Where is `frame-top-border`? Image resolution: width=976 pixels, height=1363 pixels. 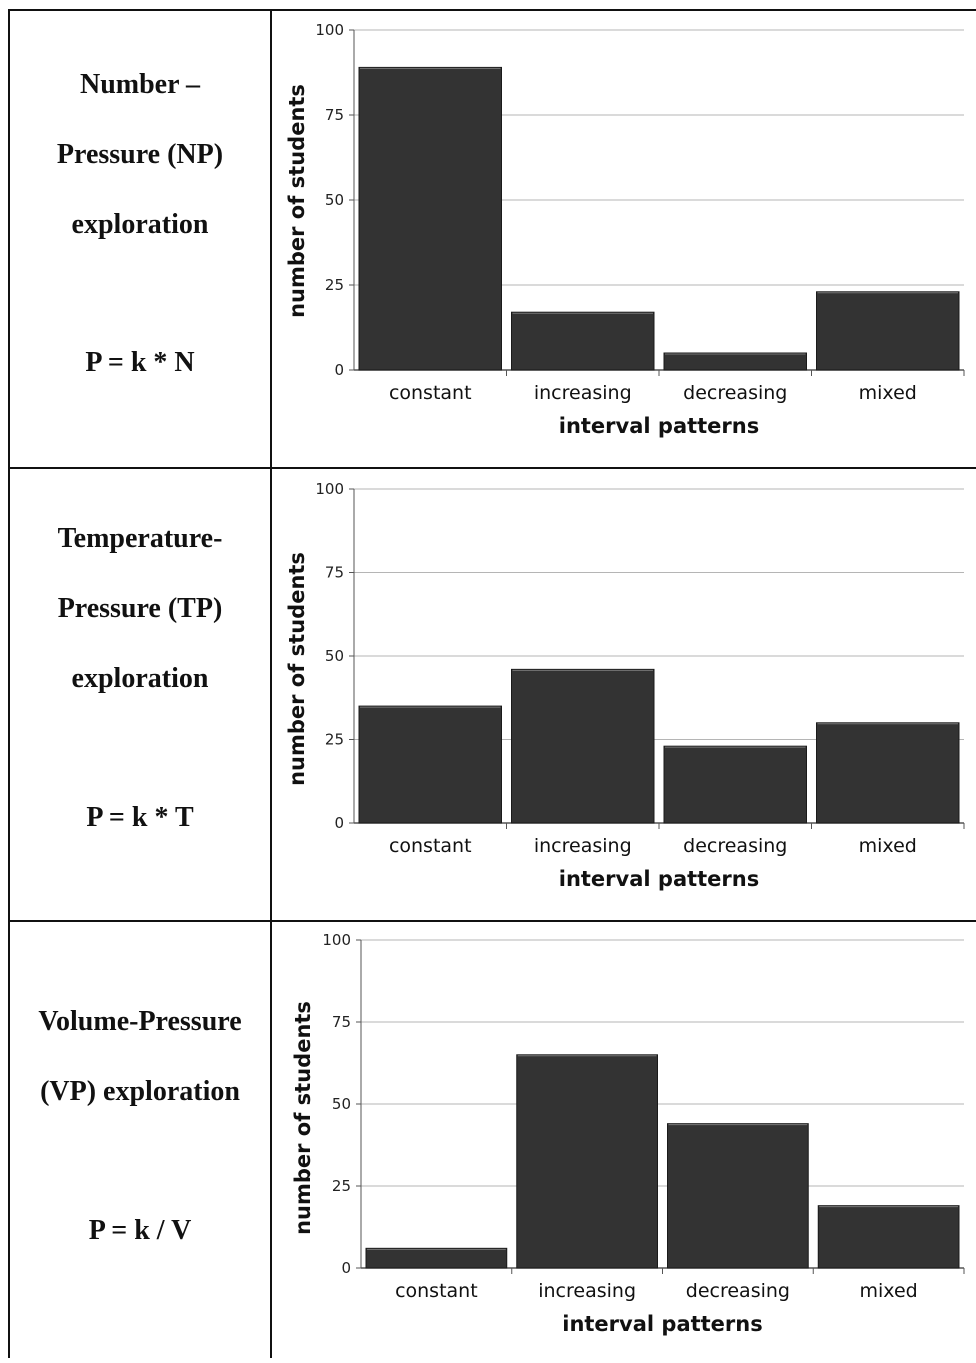
frame-top-border is located at coordinates (492, 10).